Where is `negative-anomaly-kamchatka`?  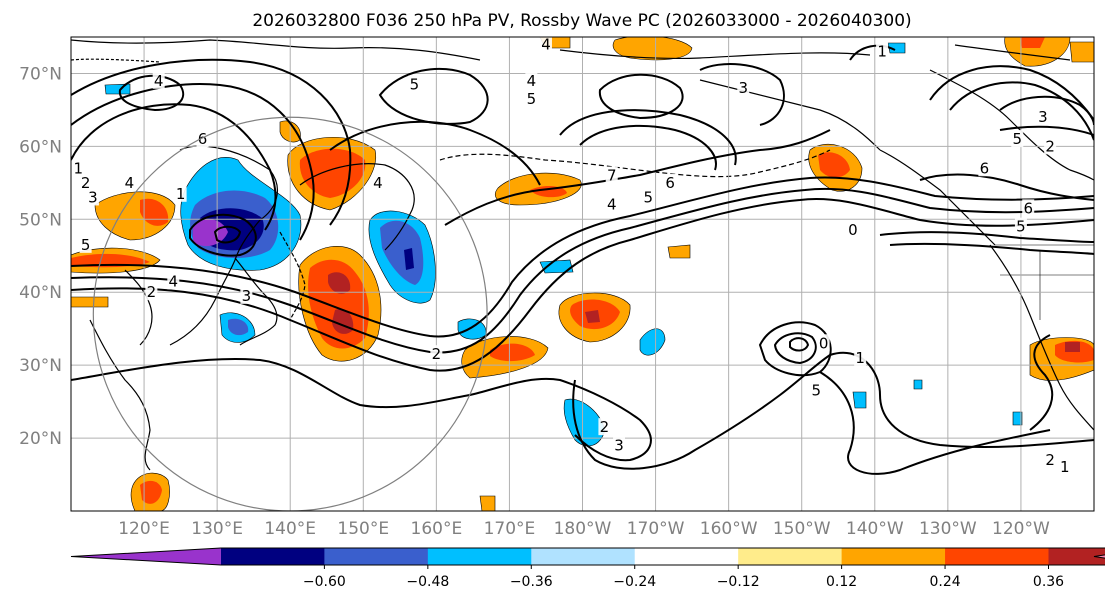
negative-anomaly-kamchatka is located at coordinates (402, 257).